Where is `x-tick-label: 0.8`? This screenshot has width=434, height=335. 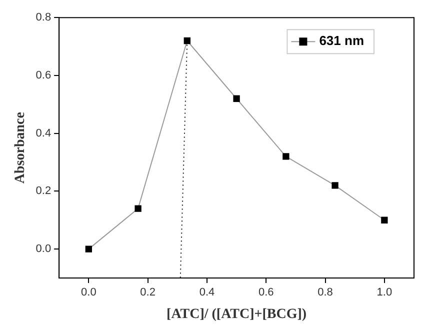 x-tick-label: 0.8 is located at coordinates (325, 292).